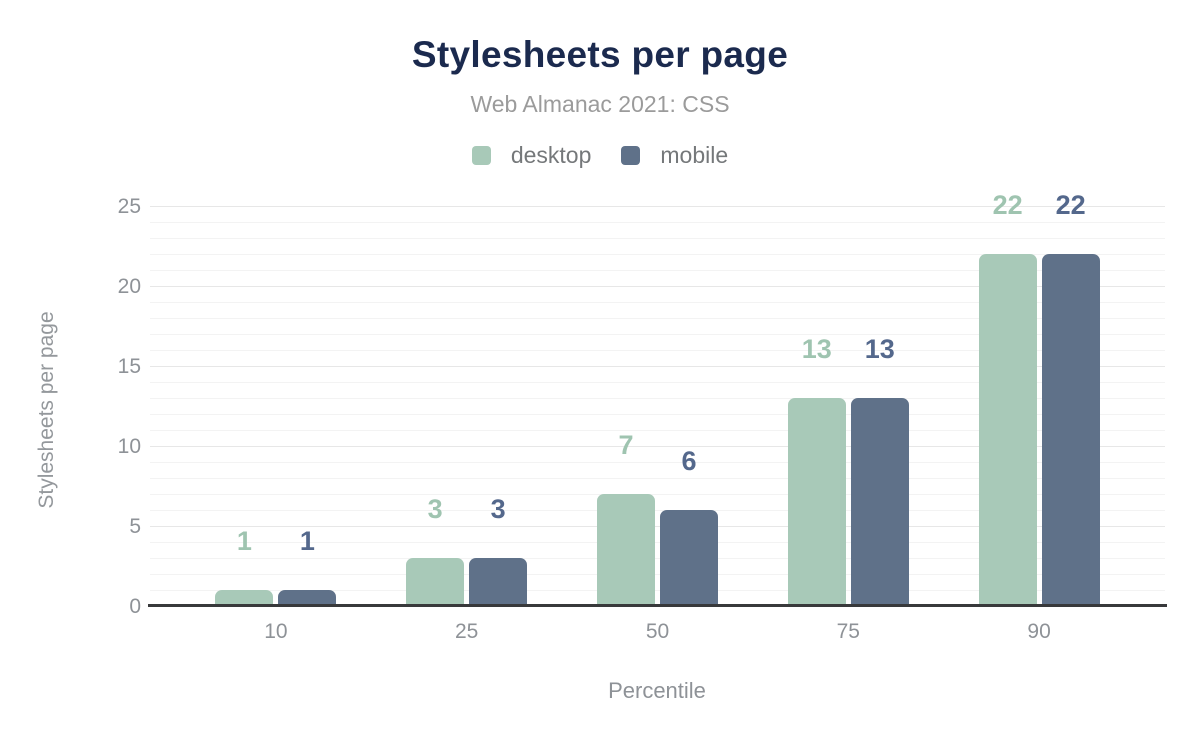 Image resolution: width=1200 pixels, height=742 pixels. I want to click on y-tick-label: 5, so click(135, 526).